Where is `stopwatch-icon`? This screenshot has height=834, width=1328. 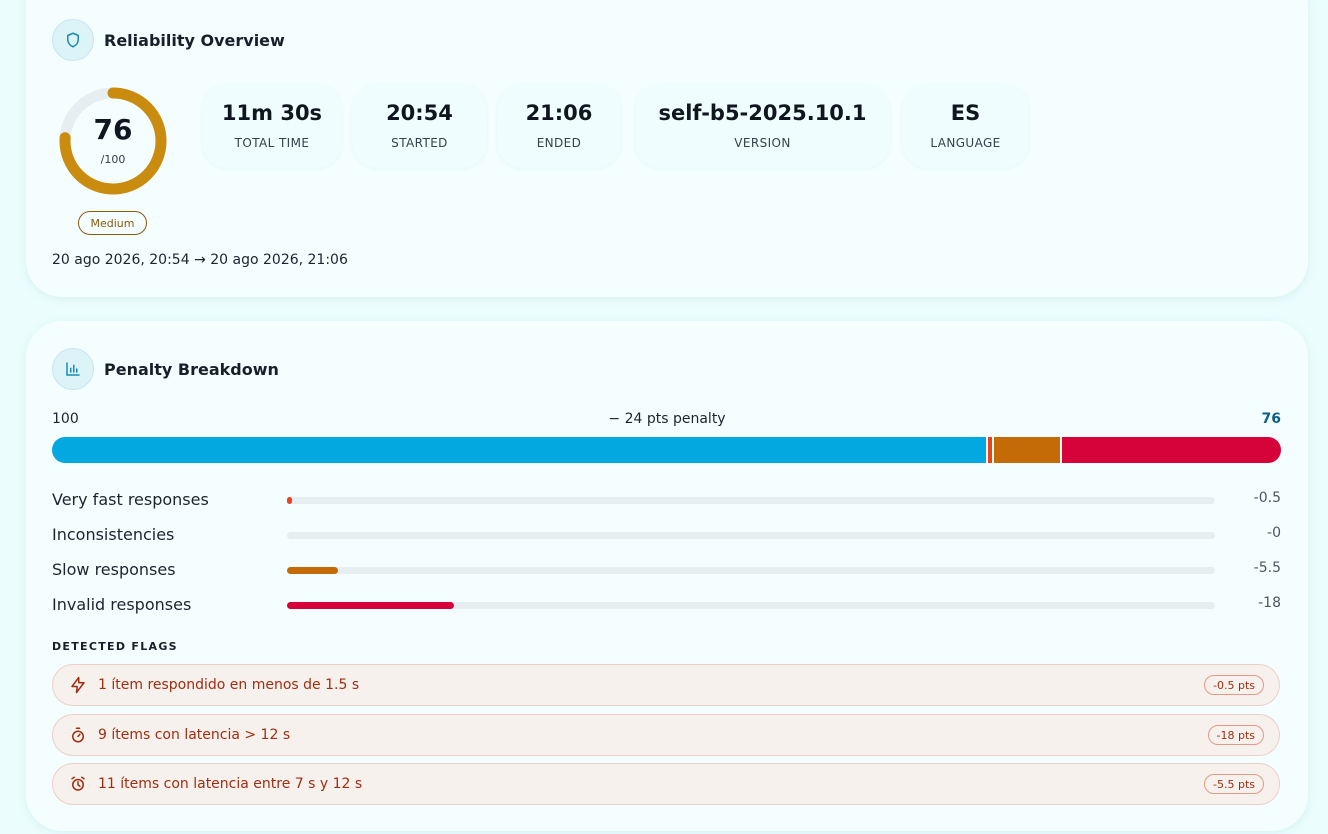 stopwatch-icon is located at coordinates (78, 735).